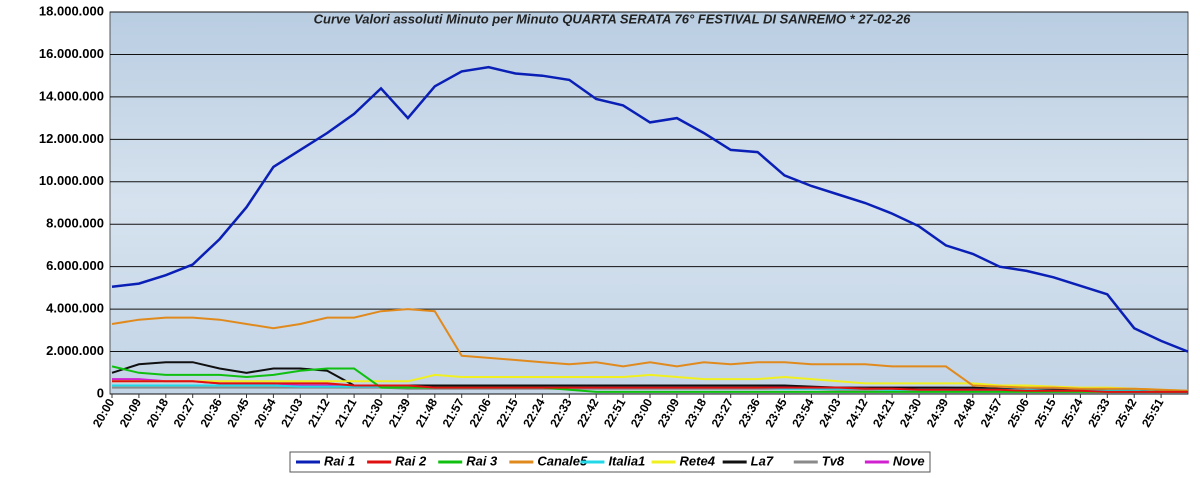  I want to click on legend-label: Nove, so click(909, 460).